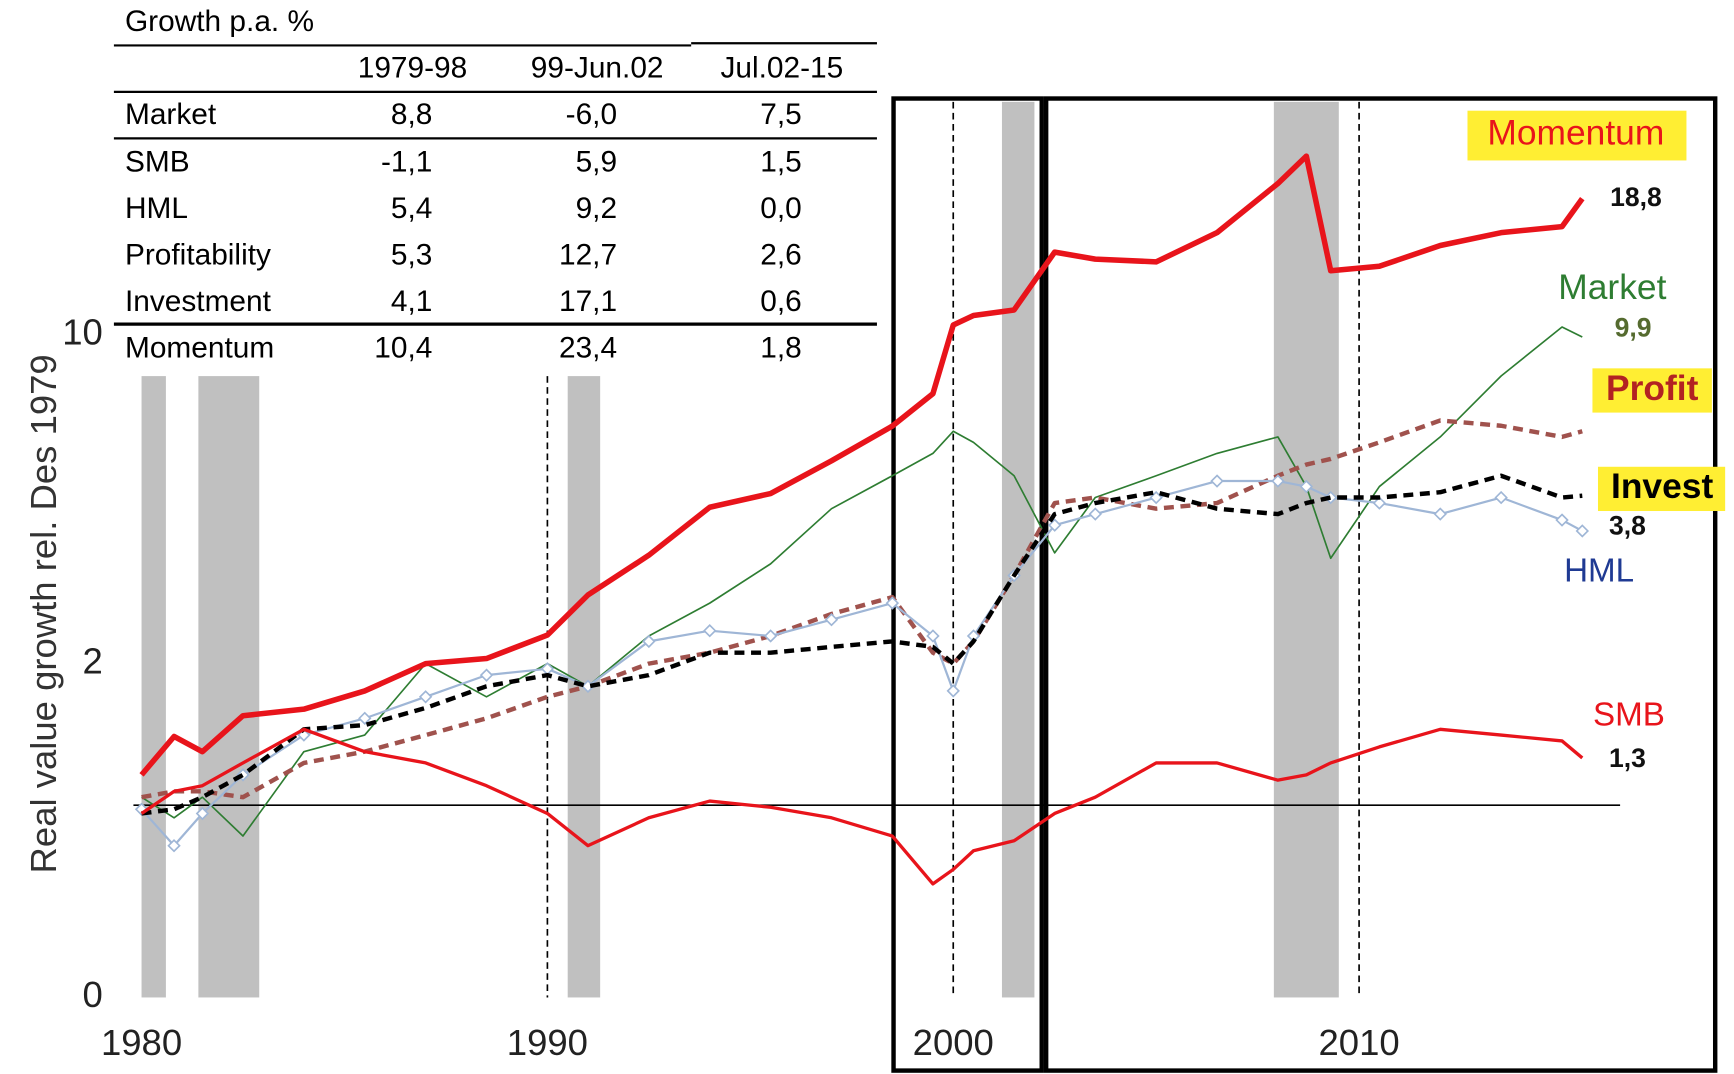  What do you see at coordinates (953, 1042) in the screenshot?
I see `x-tick-label: 2000` at bounding box center [953, 1042].